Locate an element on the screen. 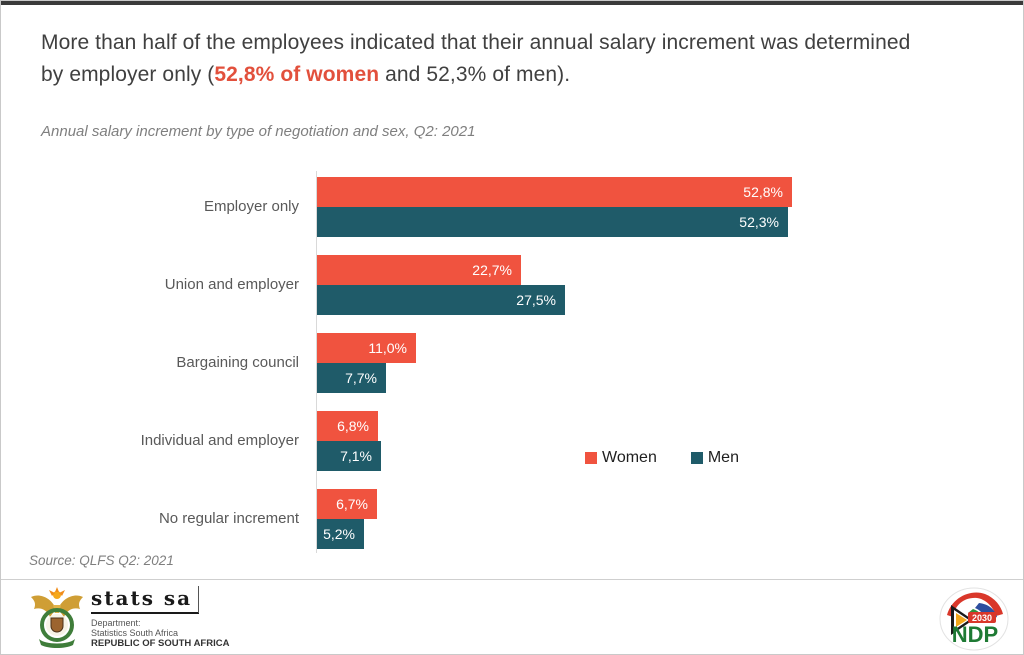  men-swatch-icon is located at coordinates (696, 458).